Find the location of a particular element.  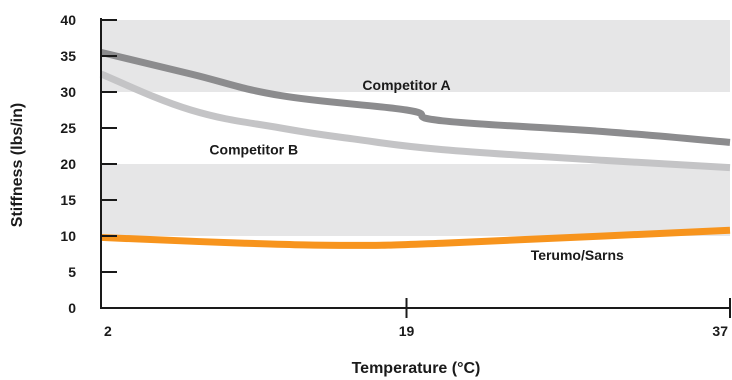

y-tick-label: 25 is located at coordinates (68, 128).